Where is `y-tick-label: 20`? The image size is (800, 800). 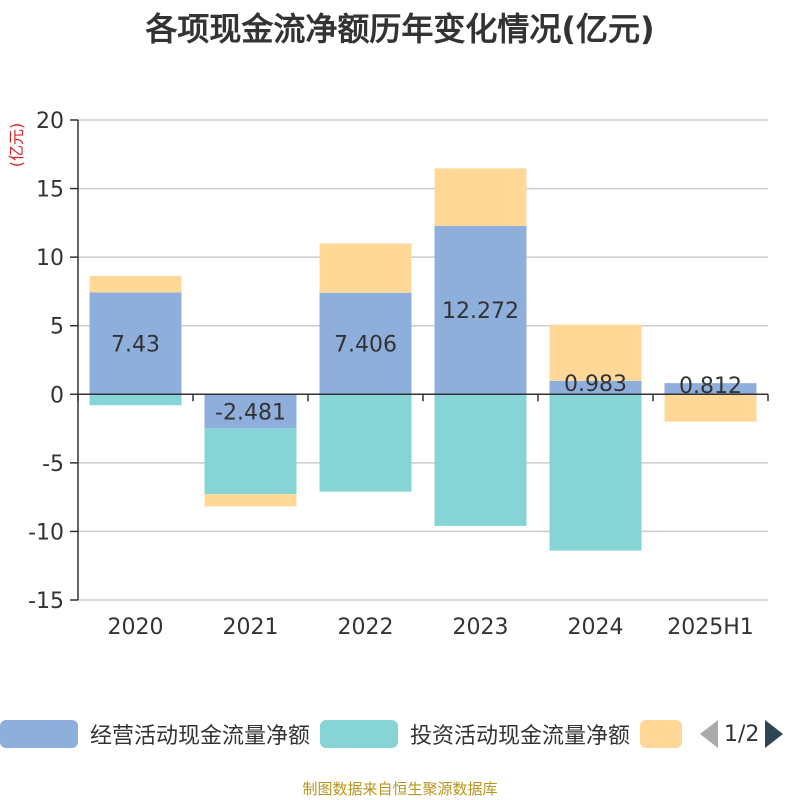 y-tick-label: 20 is located at coordinates (50, 121).